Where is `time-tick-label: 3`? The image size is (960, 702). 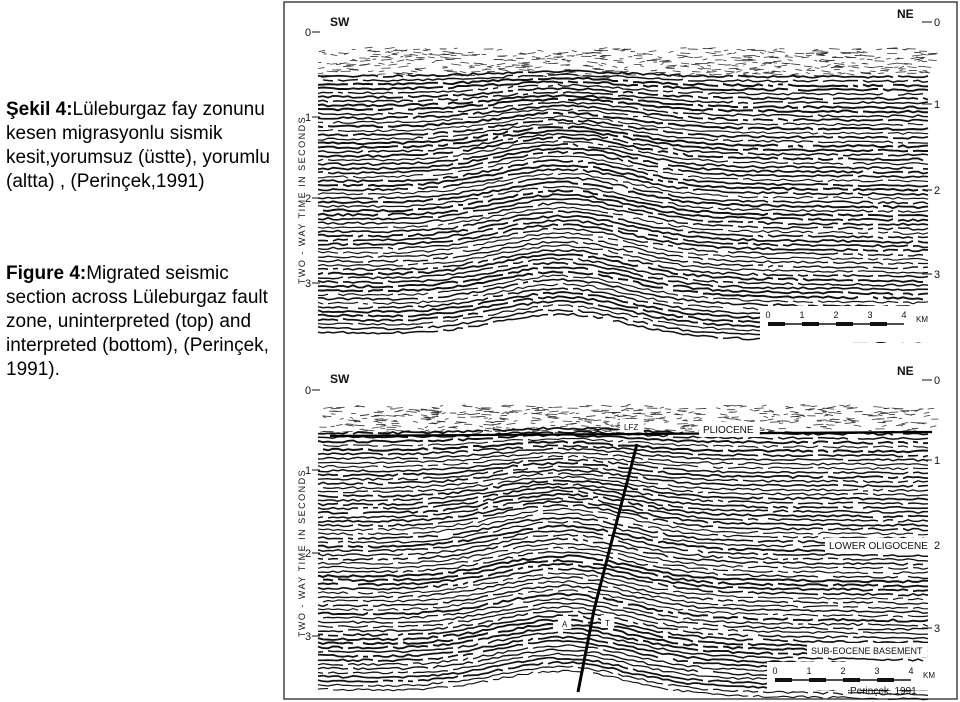 time-tick-label: 3 is located at coordinates (937, 275).